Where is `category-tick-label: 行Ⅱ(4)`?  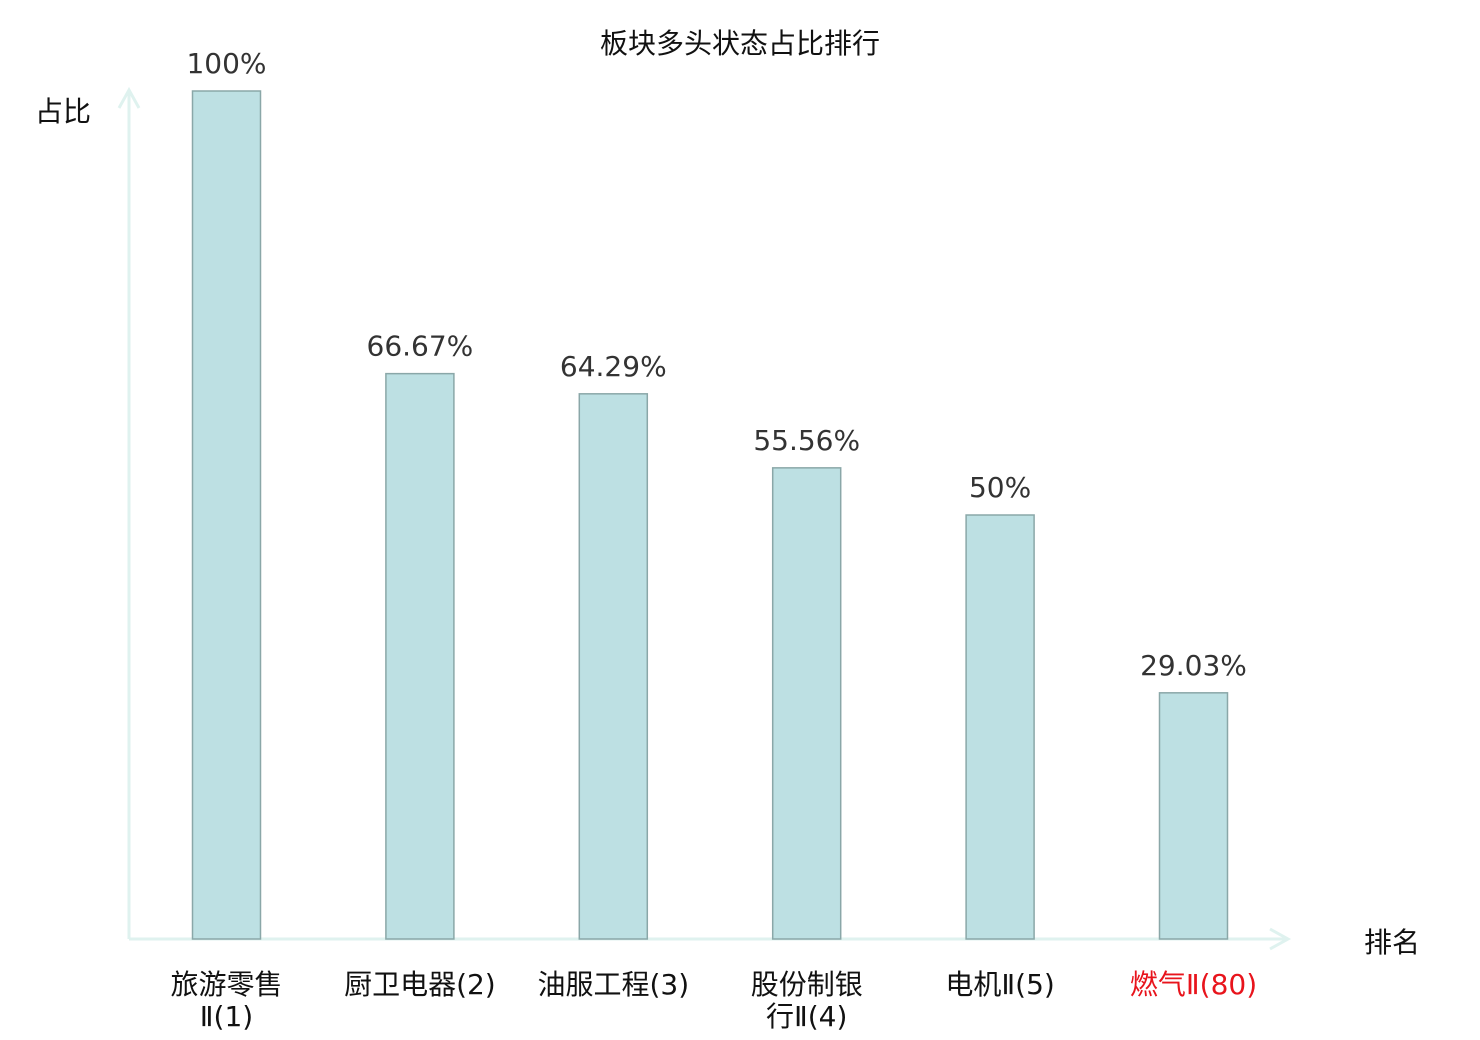
category-tick-label: 行Ⅱ(4) is located at coordinates (806, 1016).